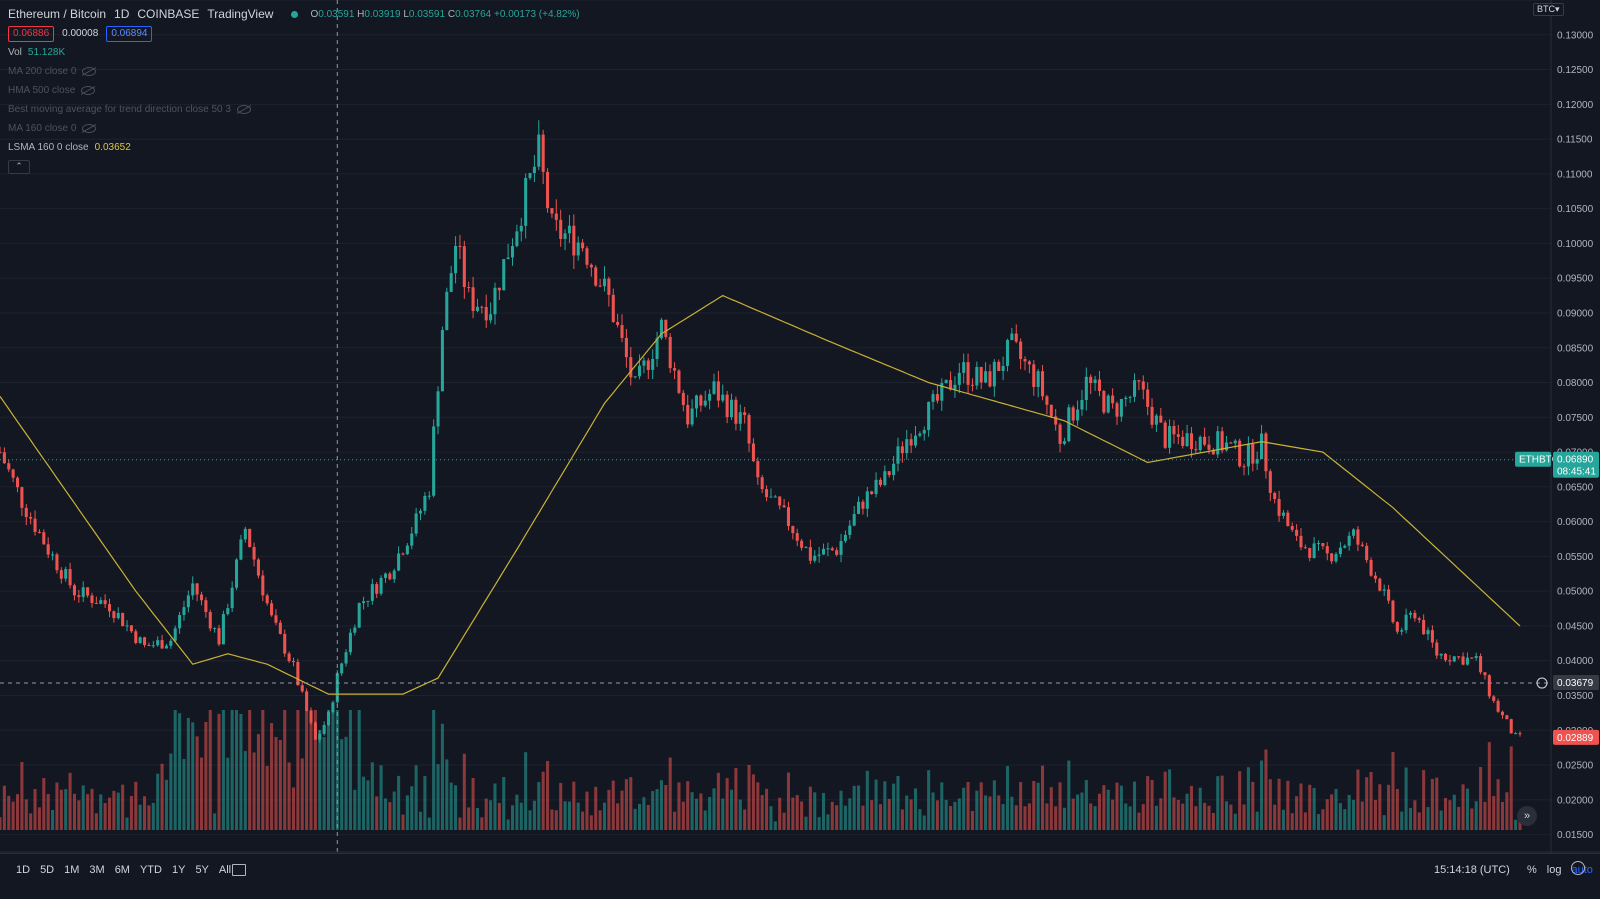 Image resolution: width=1600 pixels, height=899 pixels. Describe the element at coordinates (239, 870) in the screenshot. I see `goto-date-icon` at that location.